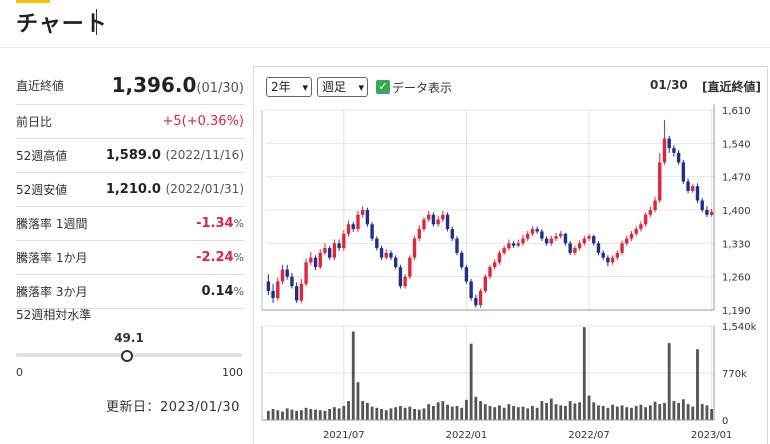 Image resolution: width=770 pixels, height=444 pixels. What do you see at coordinates (19, 372) in the screenshot?
I see `relative-level-min: 0` at bounding box center [19, 372].